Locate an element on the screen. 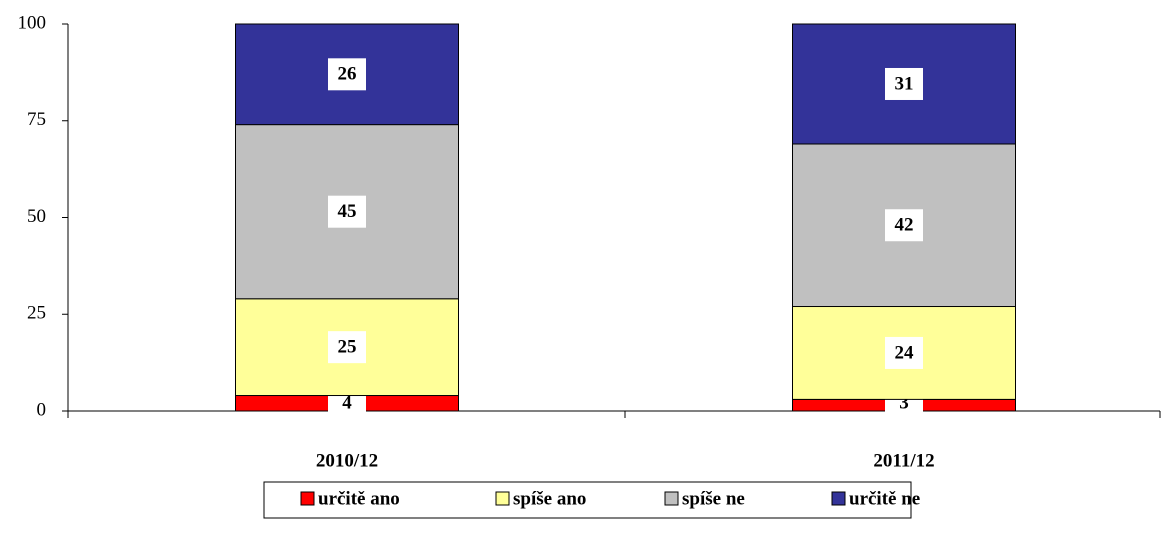 This screenshot has height=542, width=1174. legend-label: spíše ano is located at coordinates (549, 498).